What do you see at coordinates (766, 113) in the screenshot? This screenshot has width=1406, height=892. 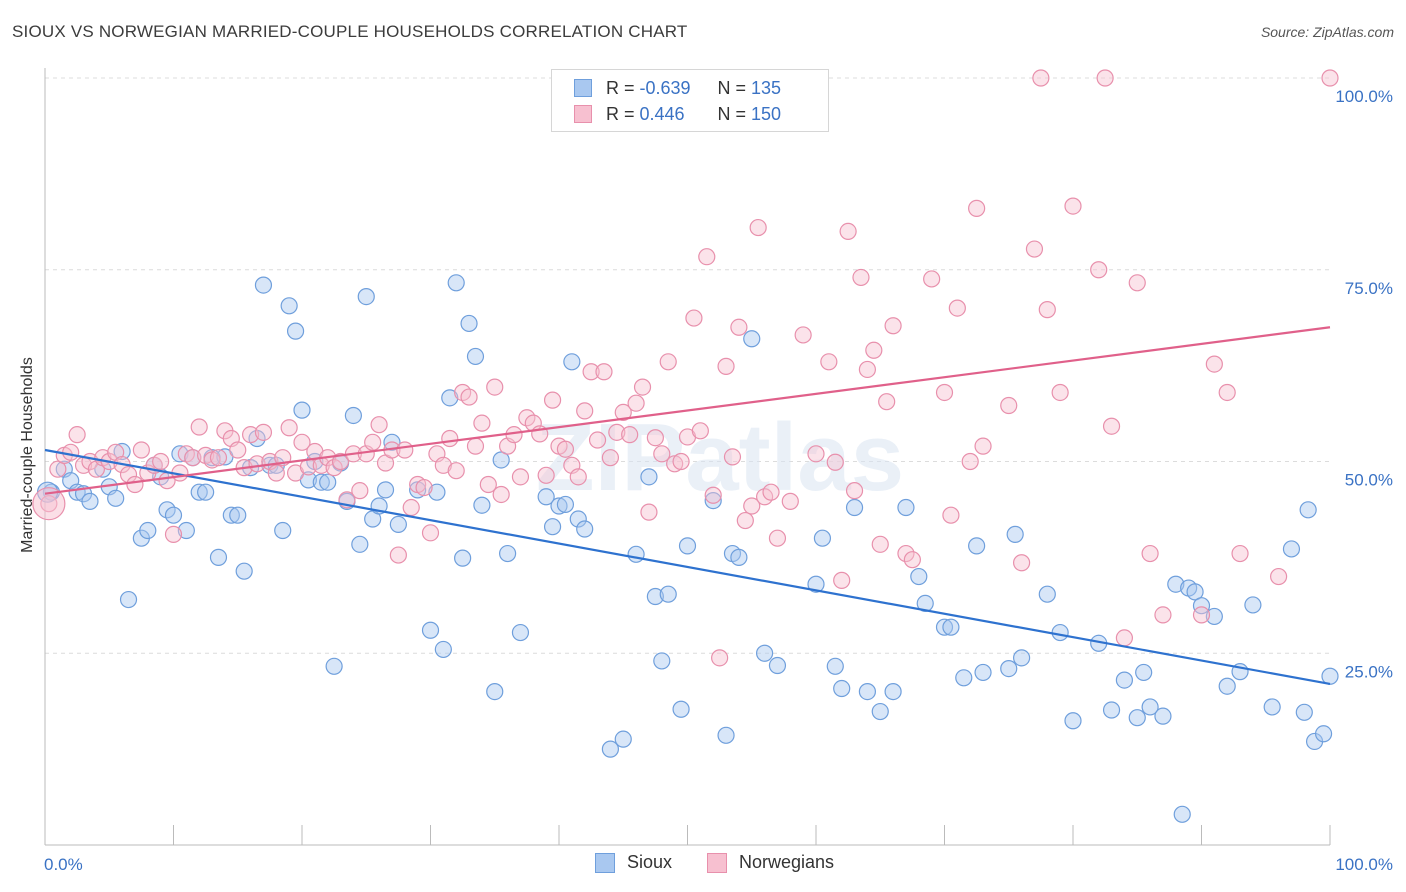 I see `legend-n-value: 150` at bounding box center [766, 113].